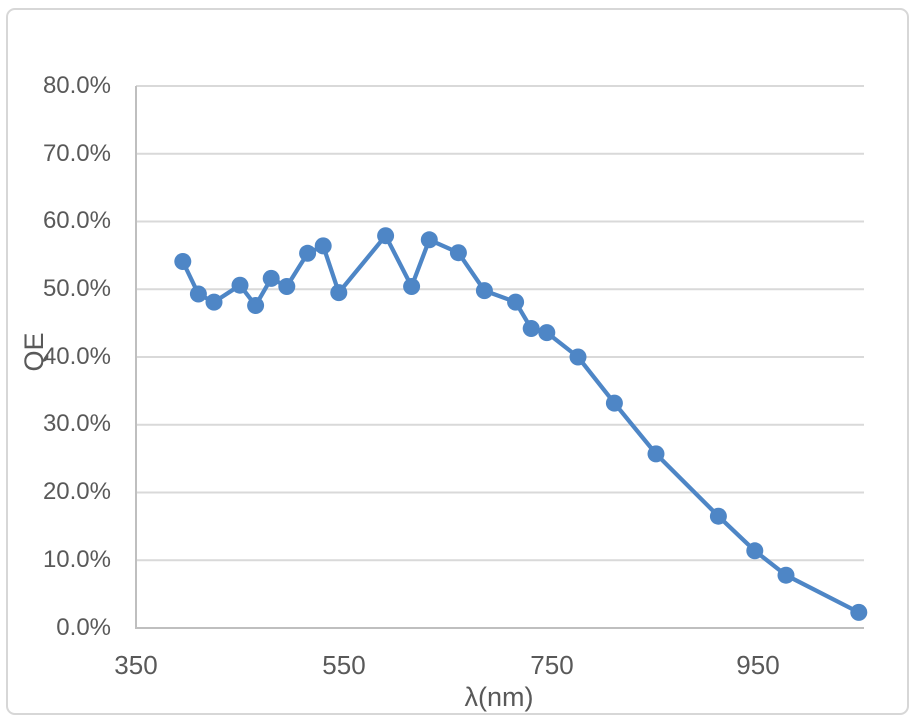  I want to click on y-tick-label-40: 40.0%, so click(76, 356).